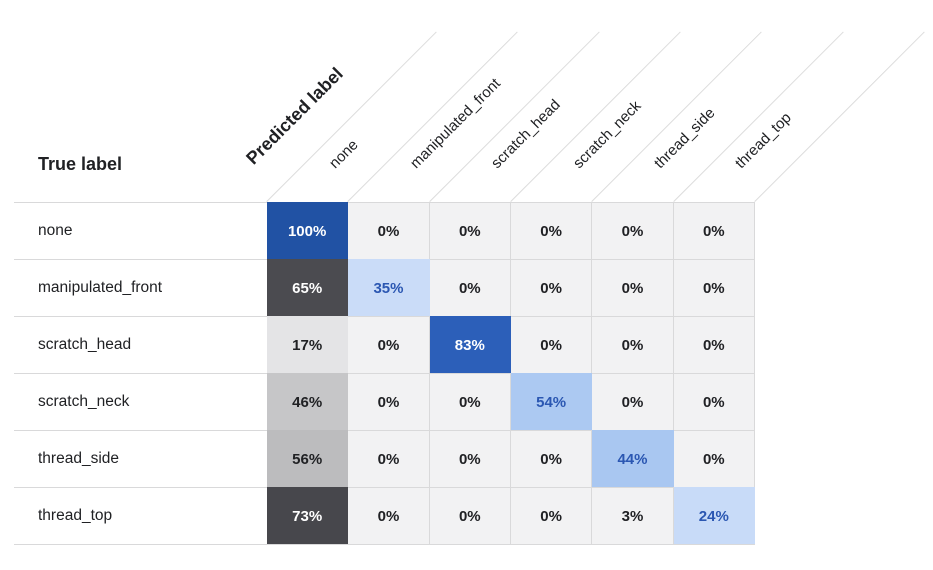 This screenshot has width=933, height=570. What do you see at coordinates (470, 344) in the screenshot?
I see `matrix-cell: 83%` at bounding box center [470, 344].